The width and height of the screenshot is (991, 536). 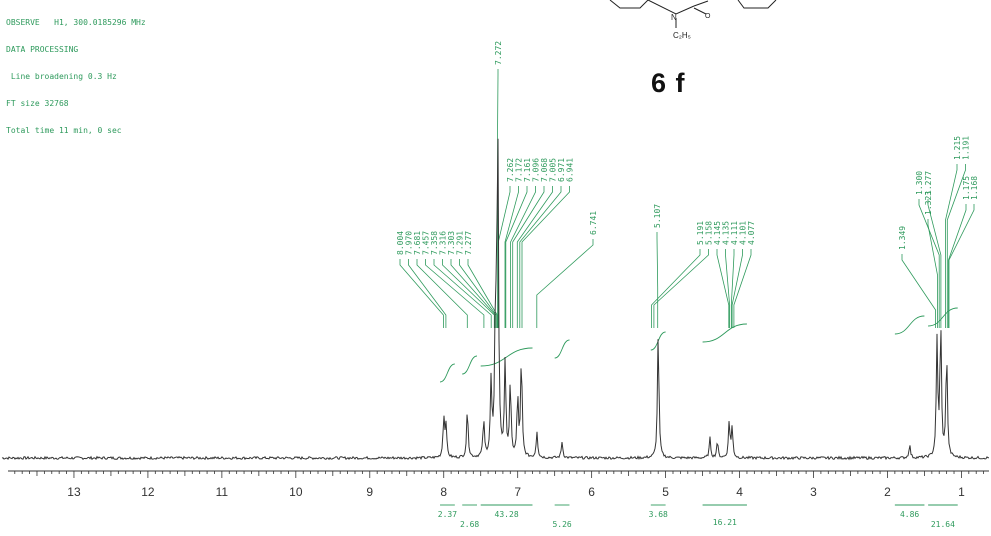 What do you see at coordinates (674, 17) in the screenshot?
I see `structure-n-atom: N` at bounding box center [674, 17].